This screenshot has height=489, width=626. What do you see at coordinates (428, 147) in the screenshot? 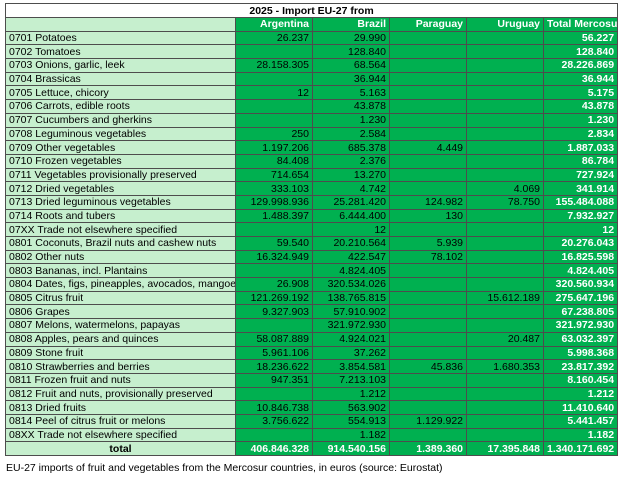
I see `value-cell: 4.449` at bounding box center [428, 147].